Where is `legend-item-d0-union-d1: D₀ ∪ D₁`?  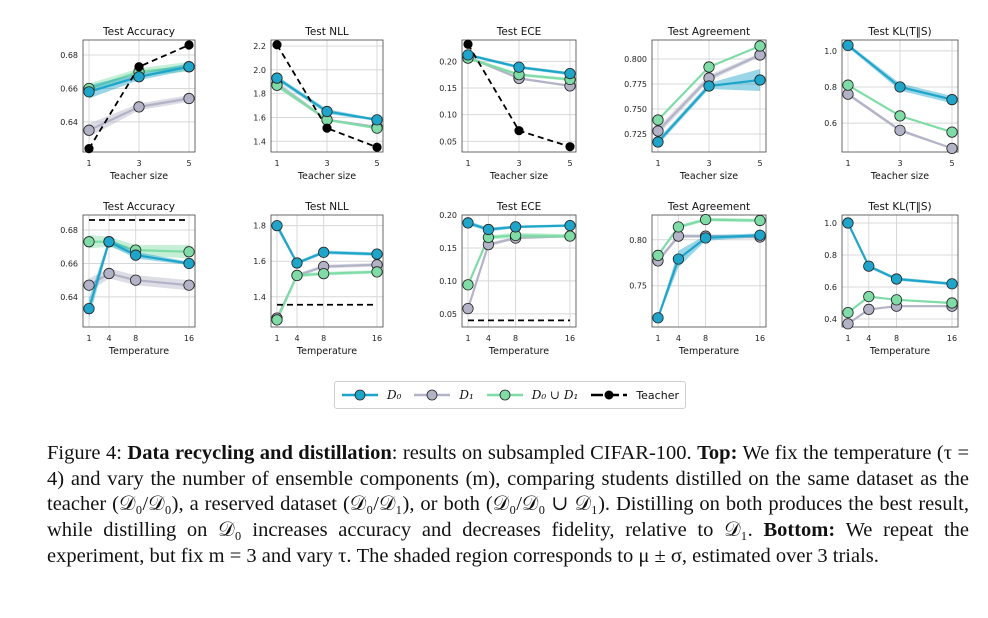
legend-item-d0-union-d1: D₀ ∪ D₁ is located at coordinates (532, 395).